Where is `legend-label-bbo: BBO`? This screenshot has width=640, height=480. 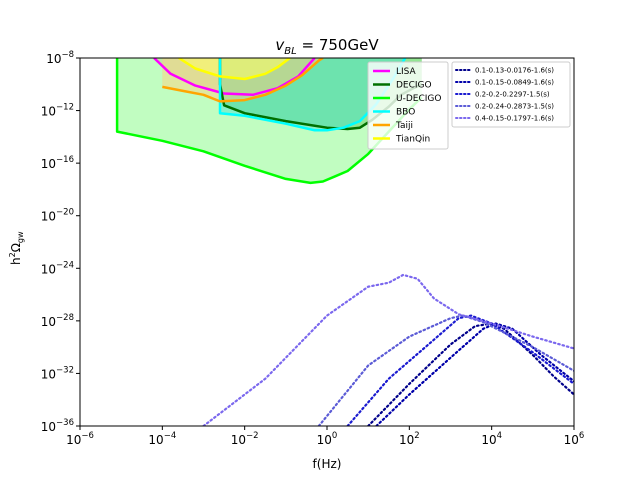
legend-label-bbo: BBO is located at coordinates (405, 113).